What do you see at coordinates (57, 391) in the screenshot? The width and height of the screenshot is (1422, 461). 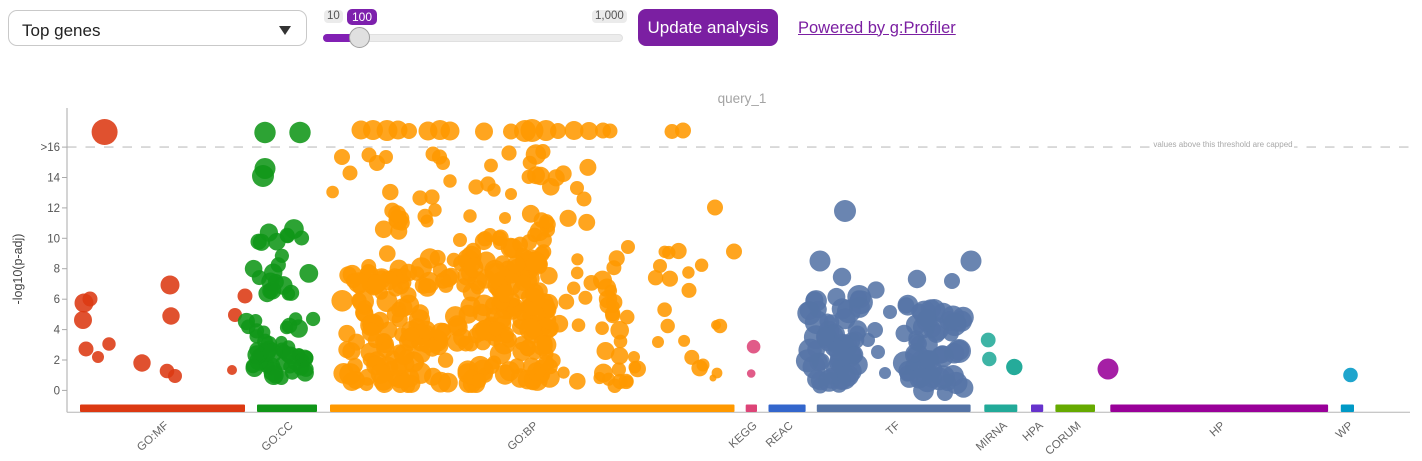 I see `svg-text: 0` at bounding box center [57, 391].